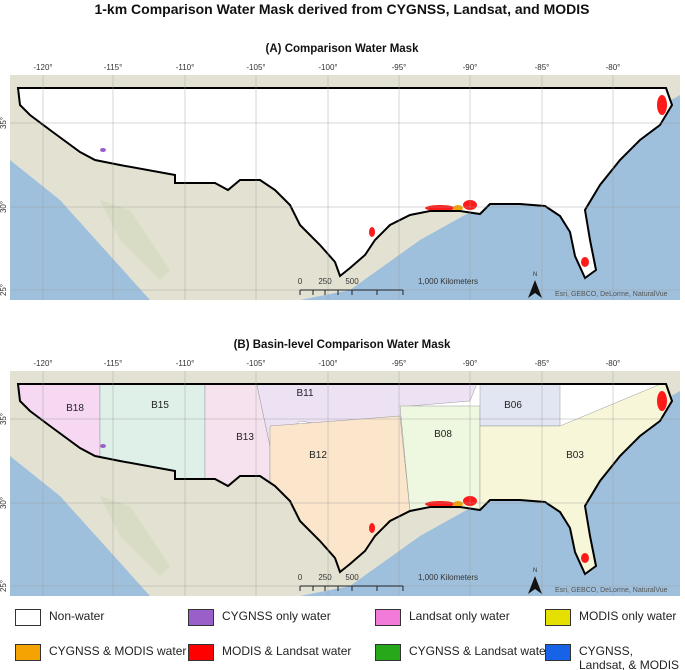 Image resolution: width=685 pixels, height=670 pixels. I want to click on legend-label: CYGNSS only water, so click(276, 616).